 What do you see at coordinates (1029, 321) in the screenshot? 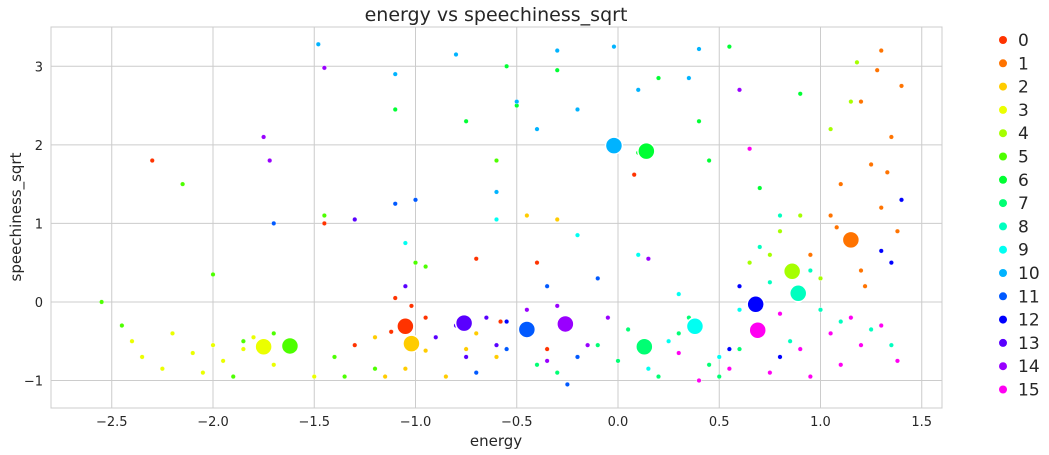
I see `legend-label-12: 12` at bounding box center [1029, 321].